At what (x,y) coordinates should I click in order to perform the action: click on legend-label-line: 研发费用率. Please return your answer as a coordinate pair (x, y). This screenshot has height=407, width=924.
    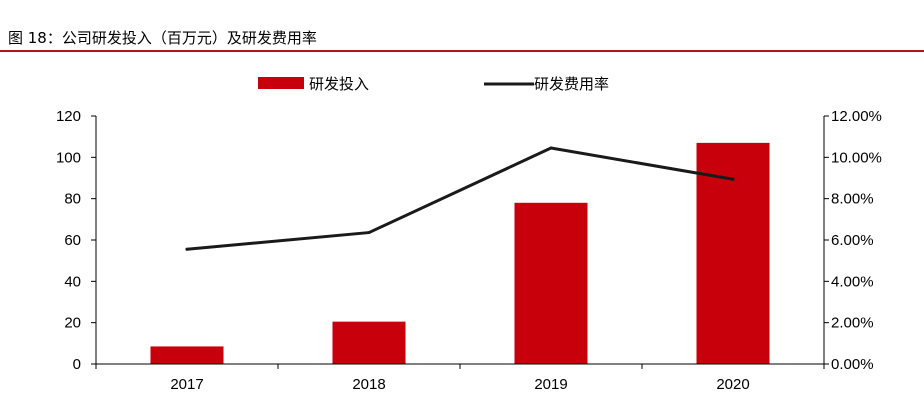
    Looking at the image, I should click on (571, 84).